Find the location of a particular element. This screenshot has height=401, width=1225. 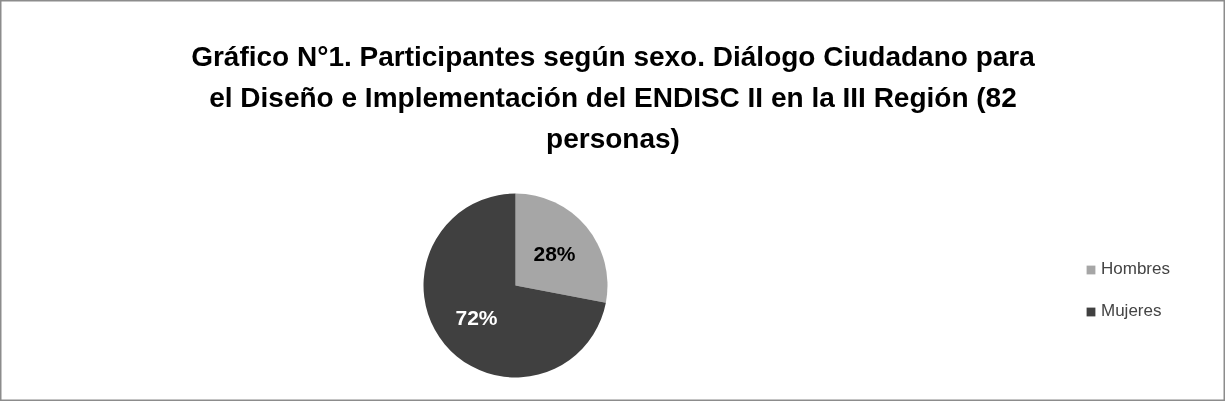

legend-label: Mujeres is located at coordinates (1131, 311).